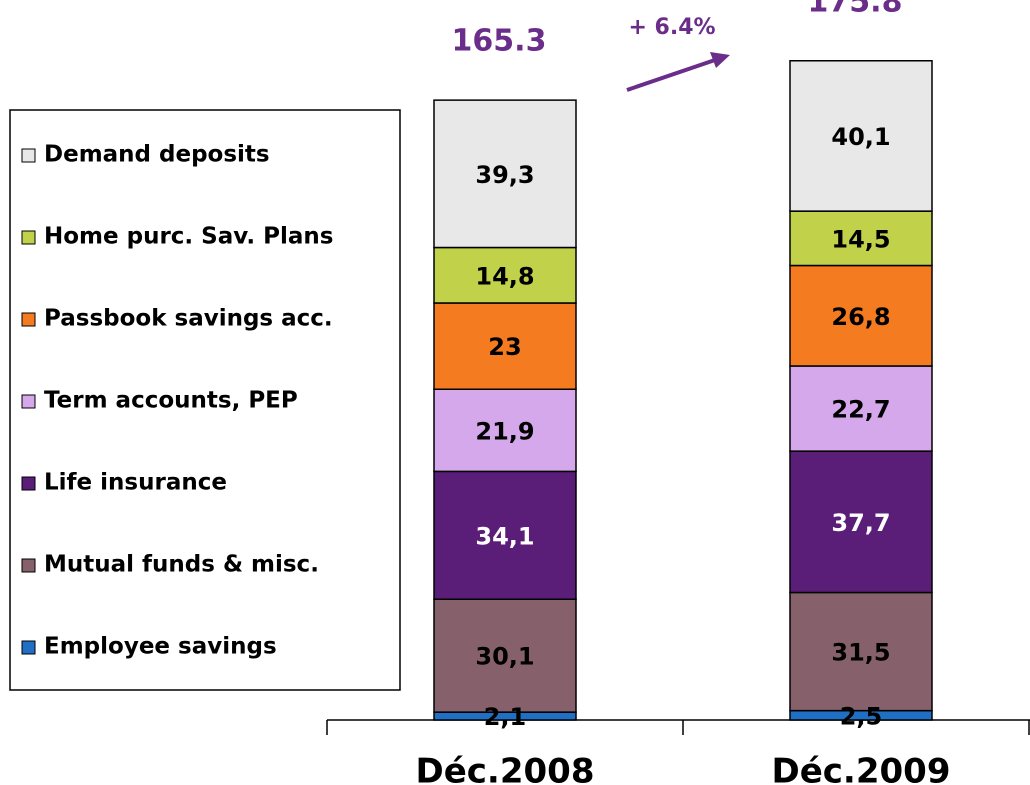 The height and width of the screenshot is (785, 1030). What do you see at coordinates (720, 60) in the screenshot?
I see `growth-arrow-head` at bounding box center [720, 60].